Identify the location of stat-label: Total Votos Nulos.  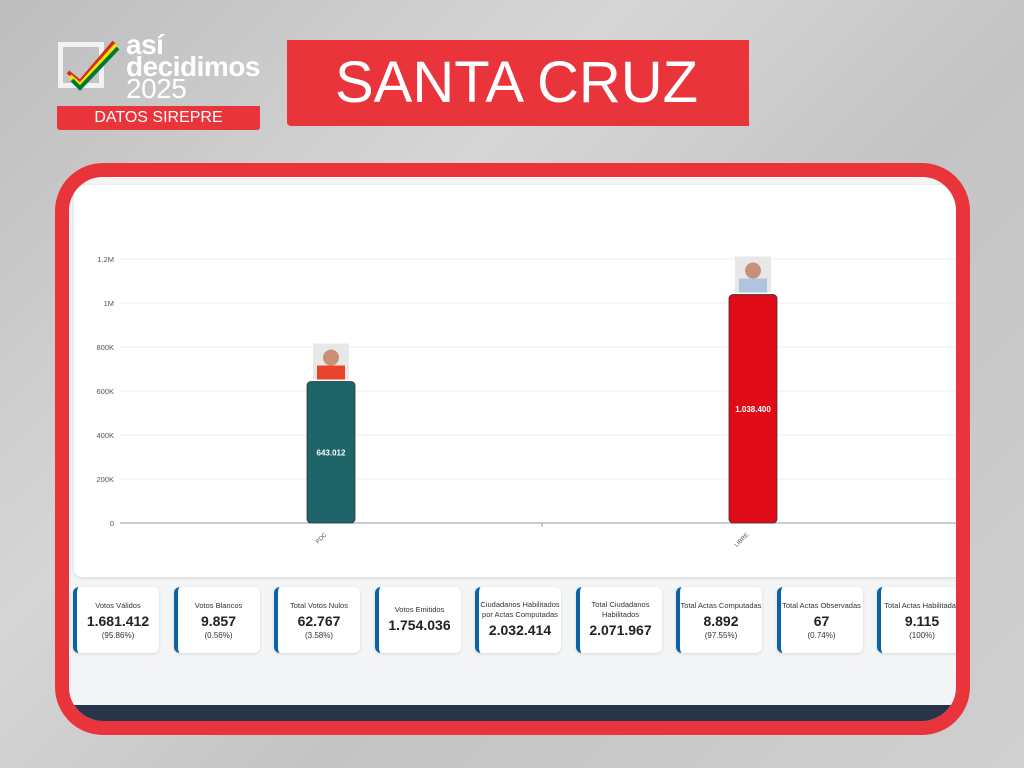
(319, 605).